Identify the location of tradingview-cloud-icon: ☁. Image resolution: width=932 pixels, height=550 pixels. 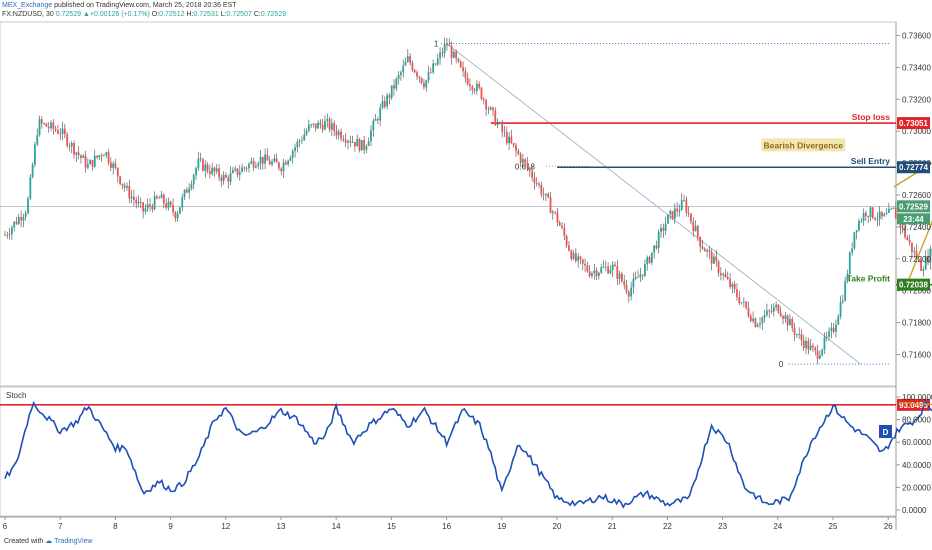
(49, 541).